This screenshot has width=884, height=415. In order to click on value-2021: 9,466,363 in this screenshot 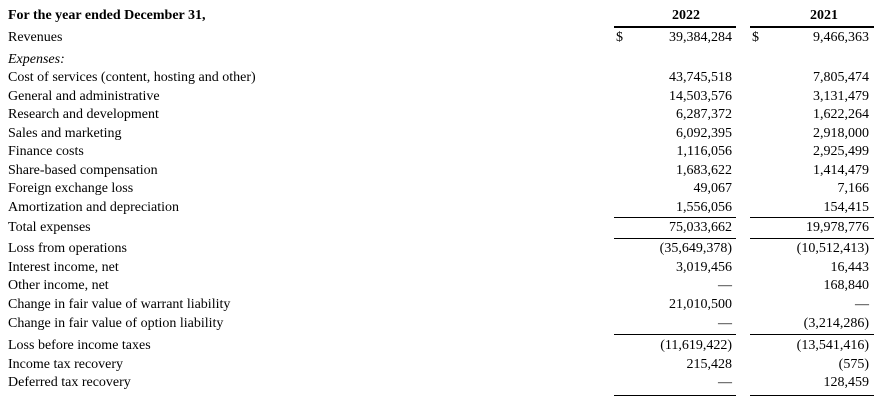, I will do `click(841, 37)`.